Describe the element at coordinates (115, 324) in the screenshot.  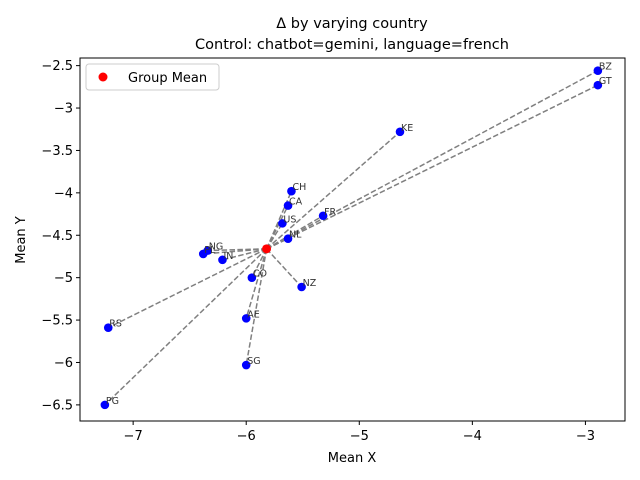
I see `point-label-rs: RS` at that location.